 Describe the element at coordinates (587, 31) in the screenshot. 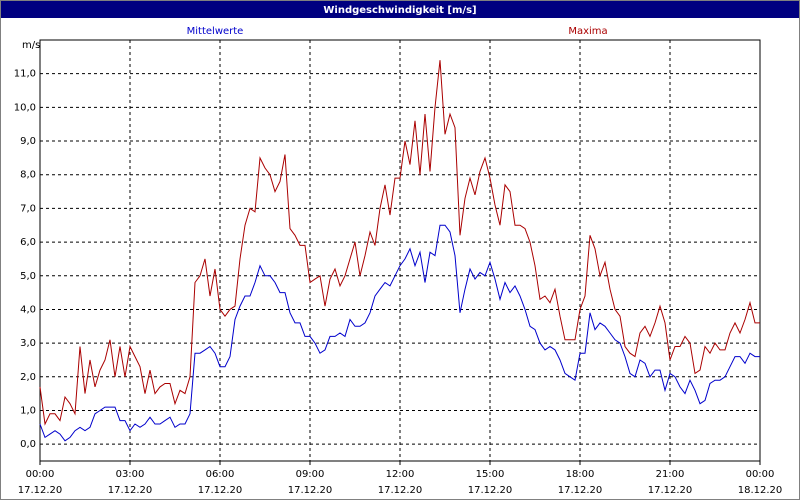

I see `legend-entry: Maxima` at that location.